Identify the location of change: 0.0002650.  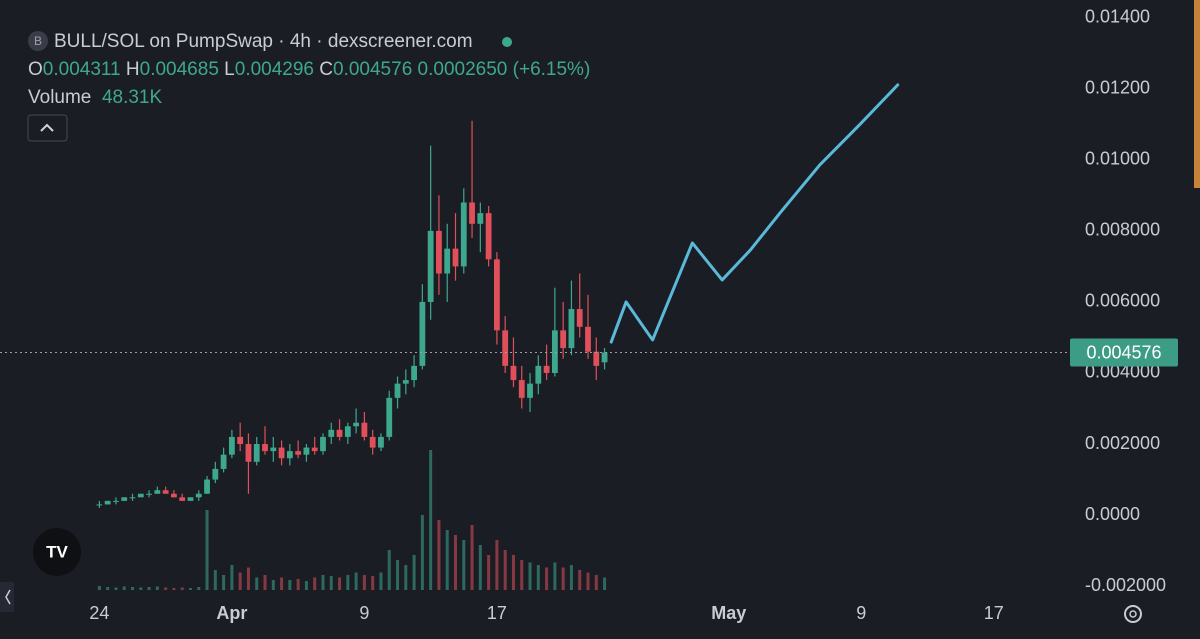
(462, 69).